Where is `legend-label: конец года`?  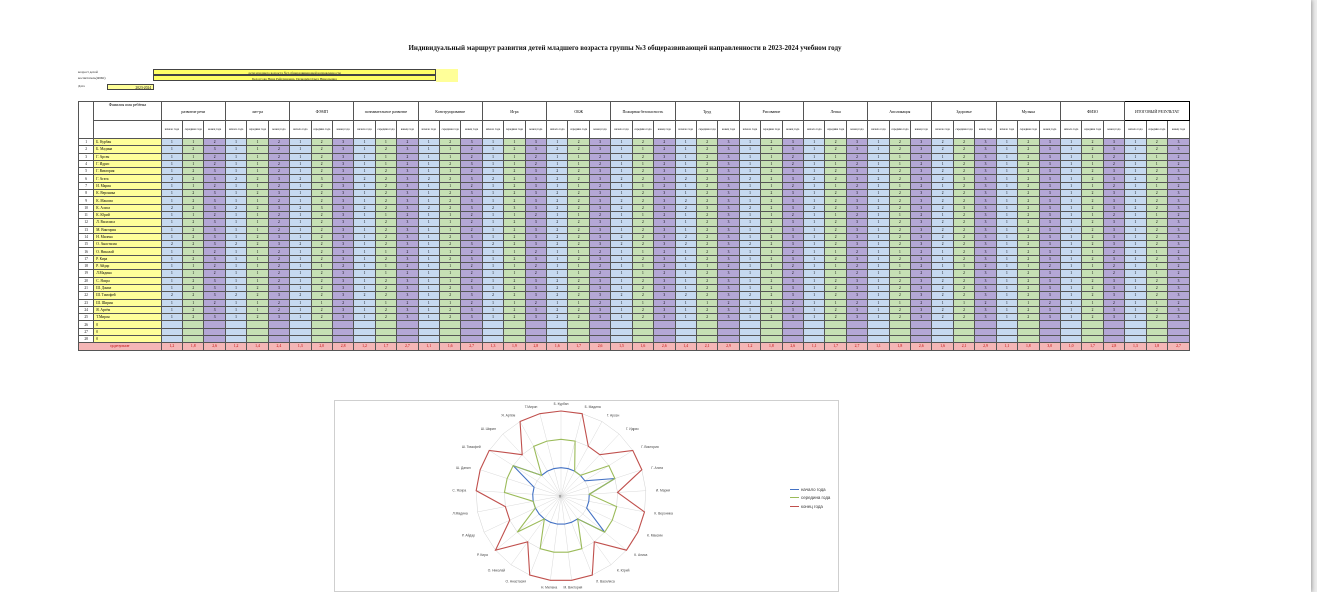 legend-label: конец года is located at coordinates (812, 506).